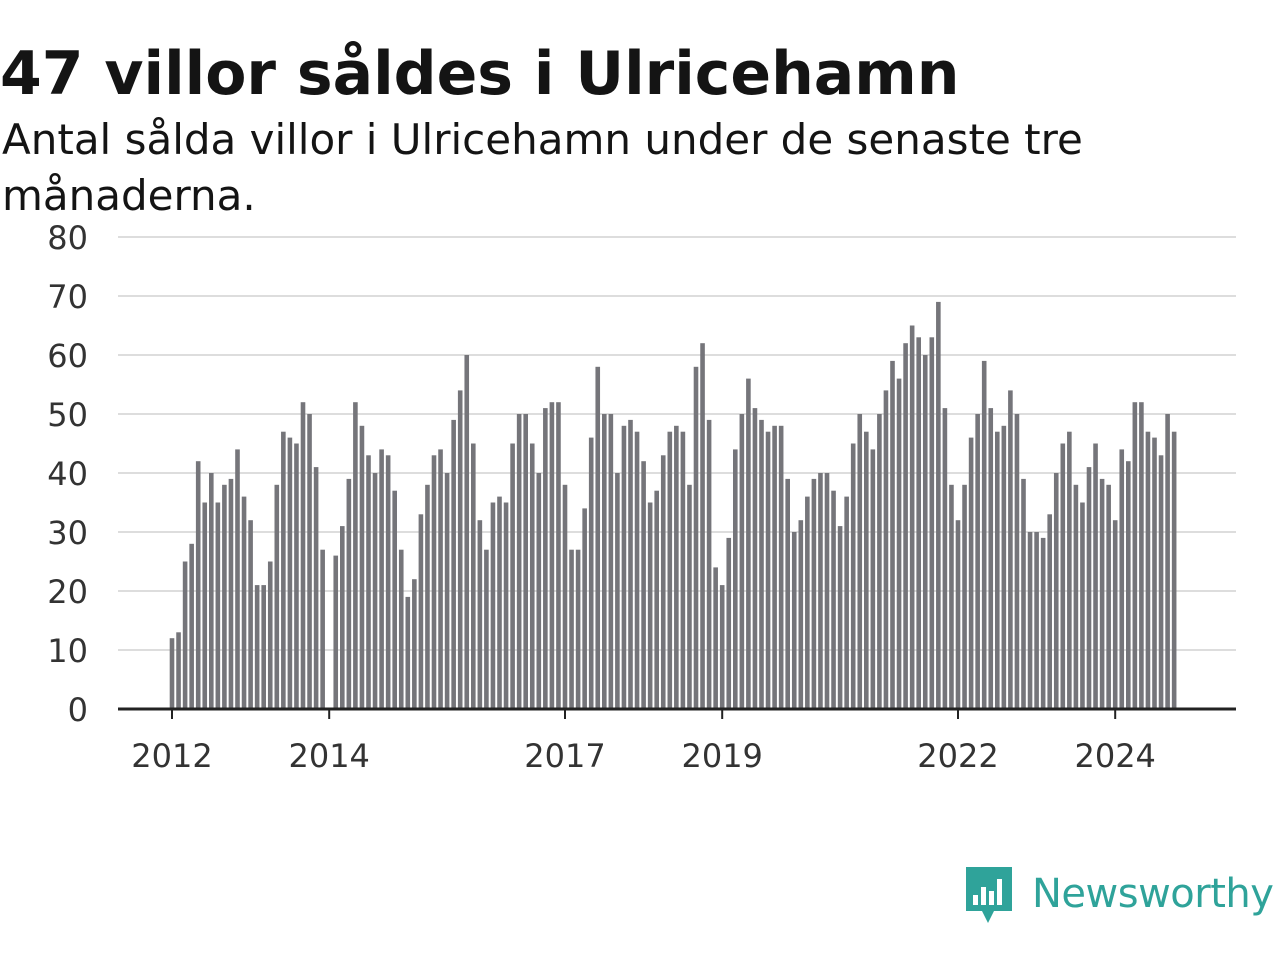 This screenshot has width=1280, height=960. I want to click on x-tick-label: 2014, so click(328, 756).